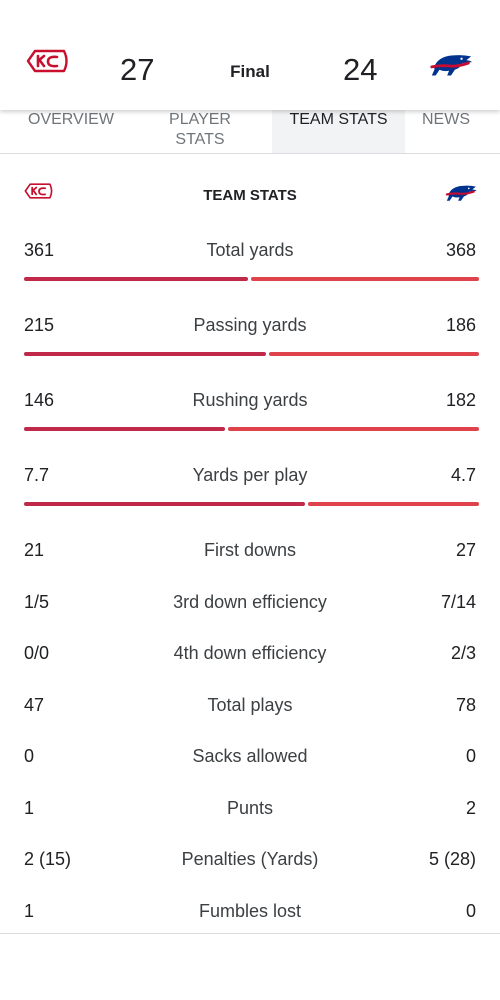  I want to click on away-stat-value: 5 (28), so click(452, 859).